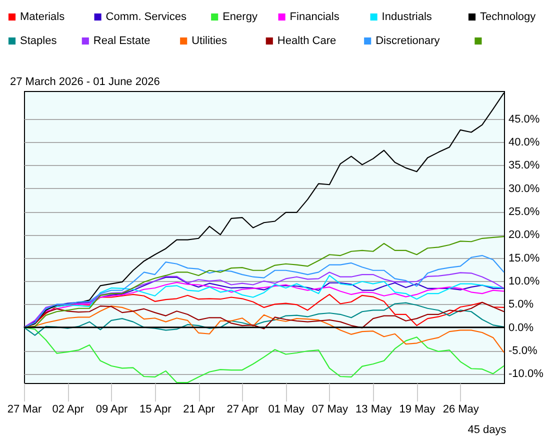  What do you see at coordinates (242, 410) in the screenshot?
I see `x-tick-label: 27 Apr` at bounding box center [242, 410].